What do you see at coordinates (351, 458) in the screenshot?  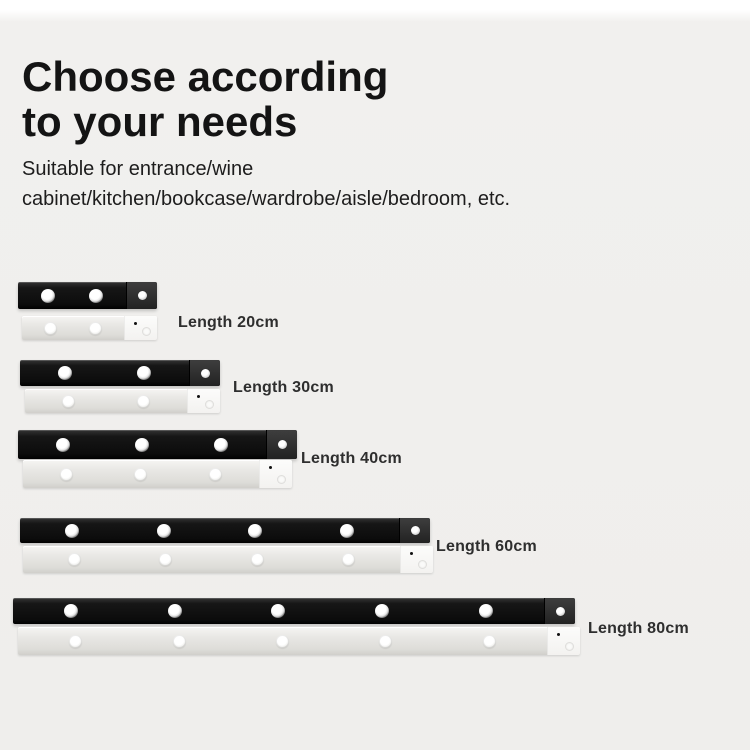 I see `length-label: Length 40cm` at bounding box center [351, 458].